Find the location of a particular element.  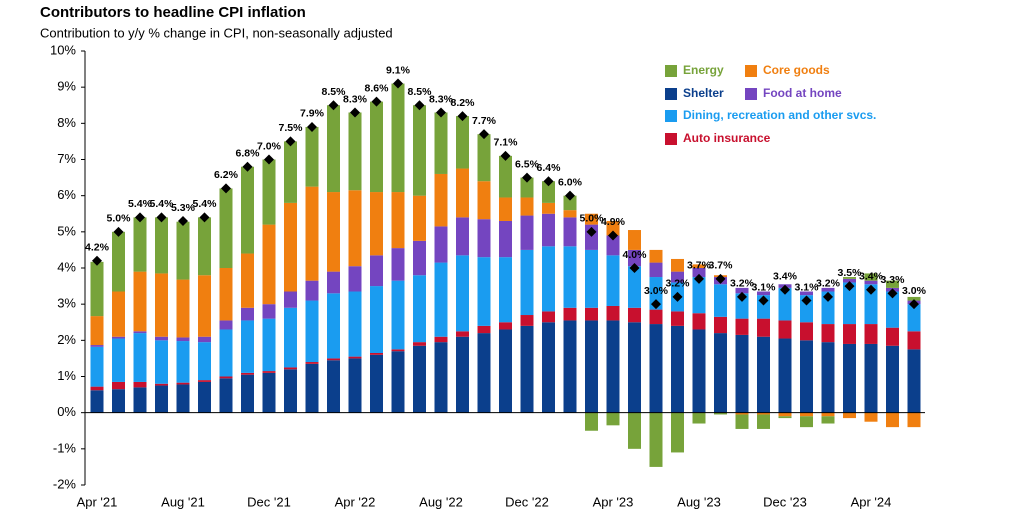

legend-label: Core goods is located at coordinates (796, 70).